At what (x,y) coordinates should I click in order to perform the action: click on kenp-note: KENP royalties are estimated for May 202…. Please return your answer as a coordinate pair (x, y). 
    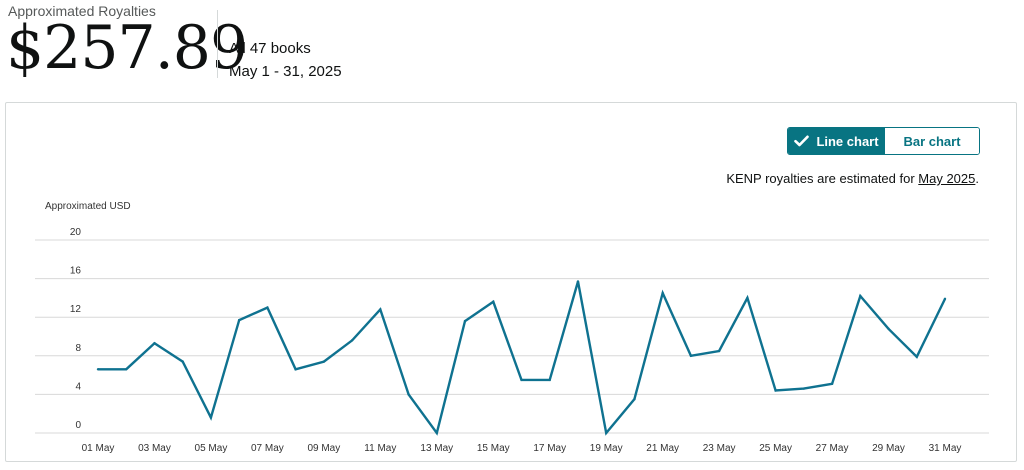
    Looking at the image, I should click on (852, 178).